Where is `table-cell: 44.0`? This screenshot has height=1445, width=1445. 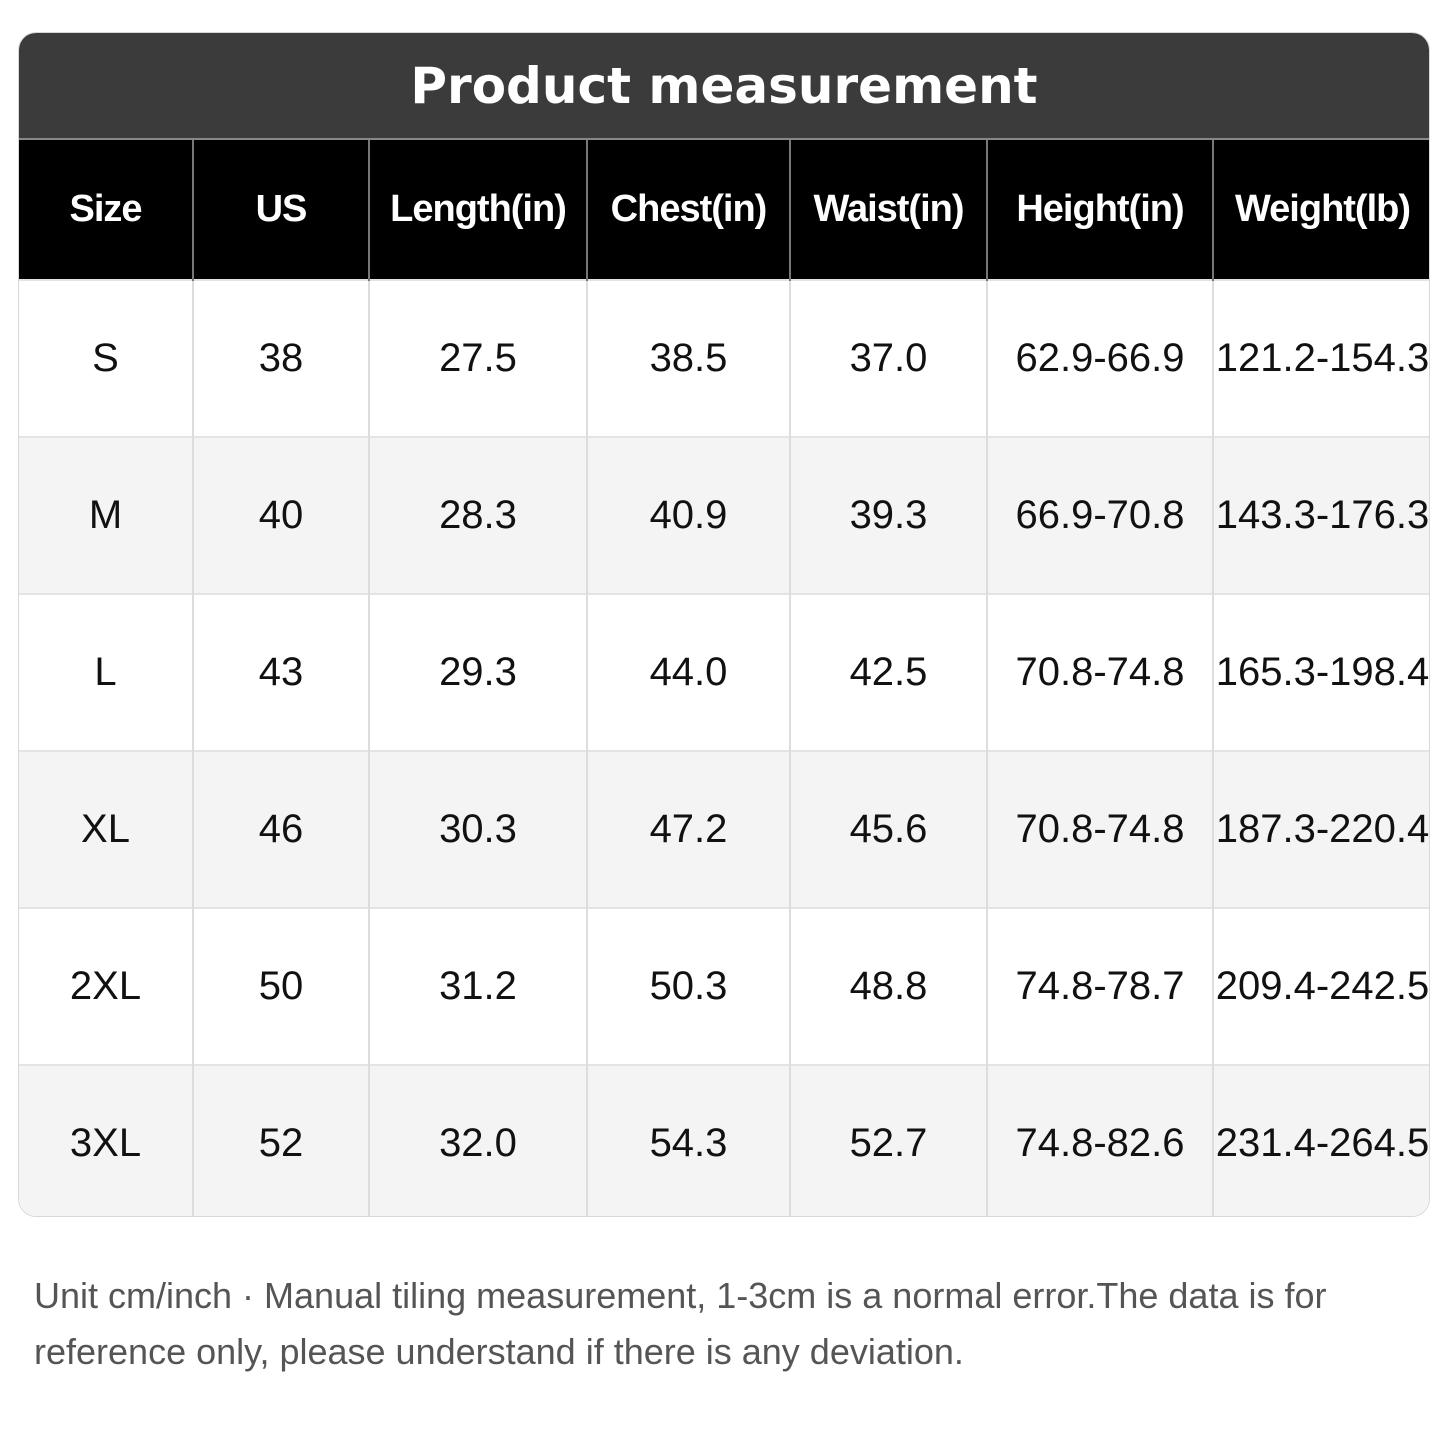 table-cell: 44.0 is located at coordinates (688, 672).